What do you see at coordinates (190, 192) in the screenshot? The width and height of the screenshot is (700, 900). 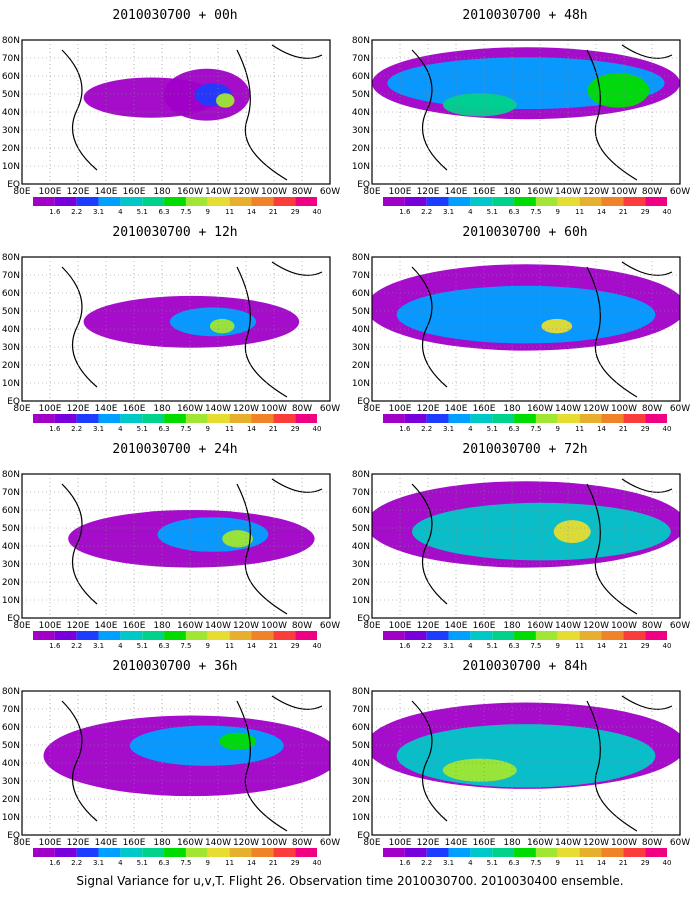 I see `lon-label: 160W` at bounding box center [190, 192].